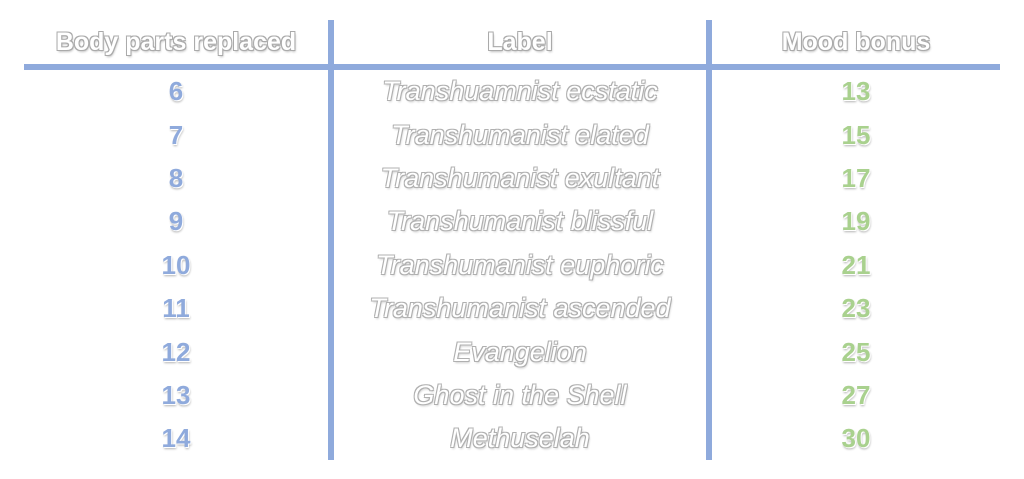  I want to click on mood-bonus-cell: 27, so click(856, 394).